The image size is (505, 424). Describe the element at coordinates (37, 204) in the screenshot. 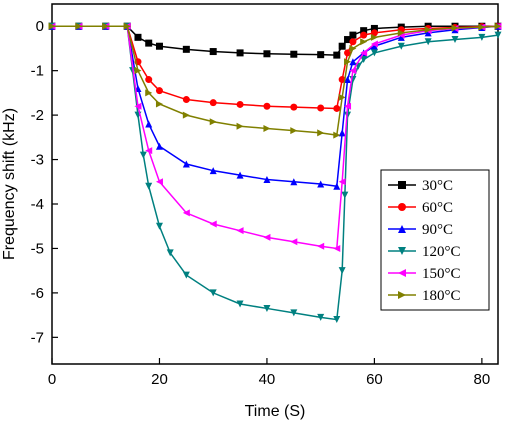

I see `y-tick-label: -4` at that location.